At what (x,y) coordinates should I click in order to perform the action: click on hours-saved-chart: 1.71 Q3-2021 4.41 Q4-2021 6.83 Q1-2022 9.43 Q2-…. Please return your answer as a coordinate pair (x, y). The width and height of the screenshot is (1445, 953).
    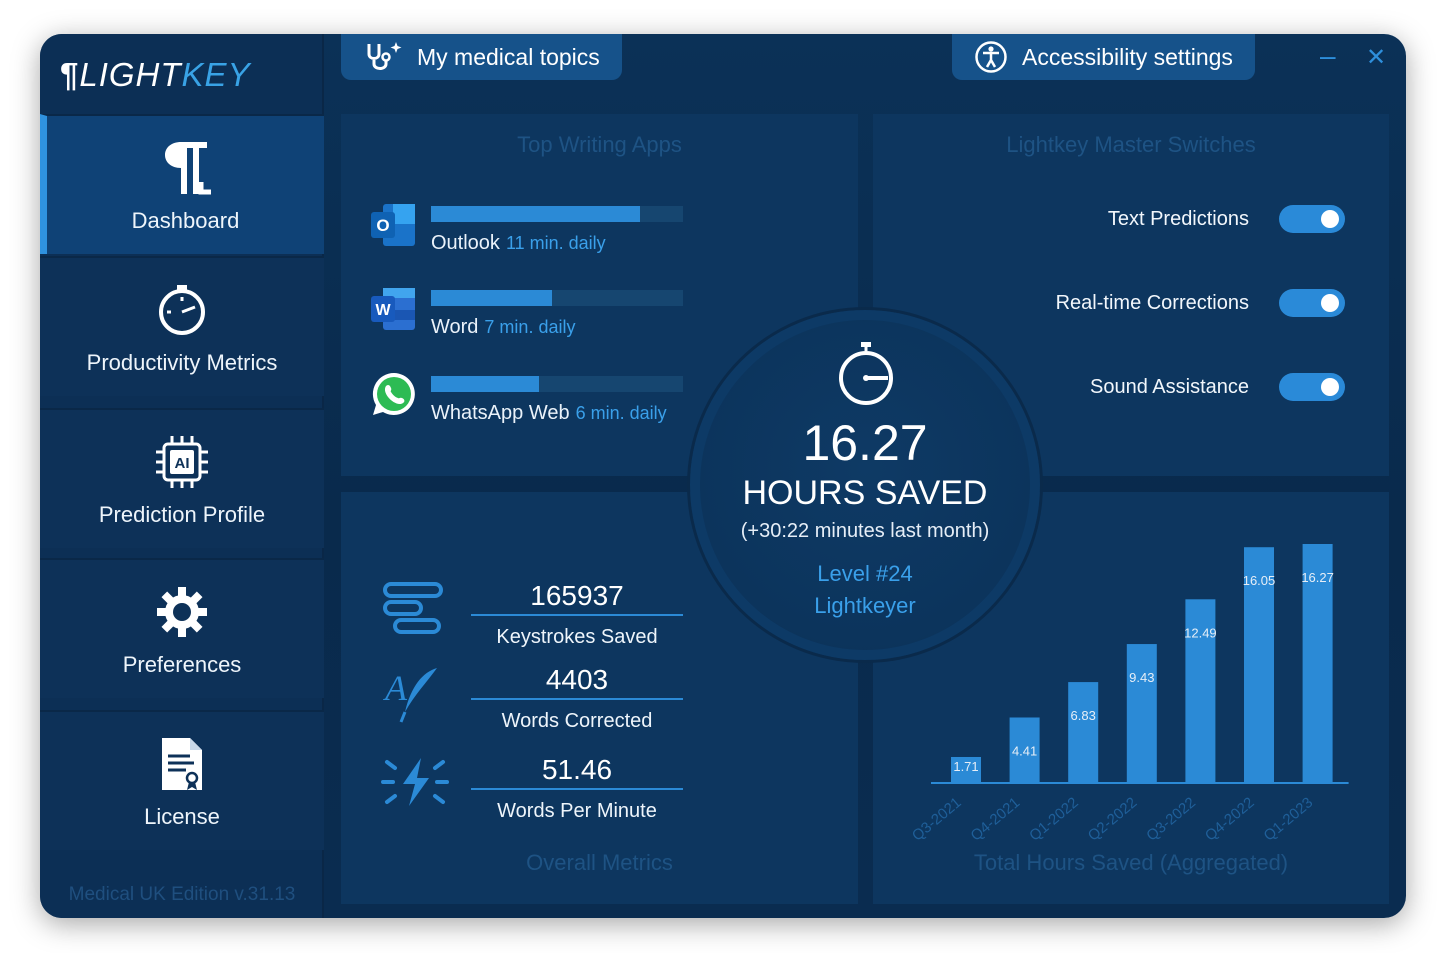
    Looking at the image, I should click on (1129, 694).